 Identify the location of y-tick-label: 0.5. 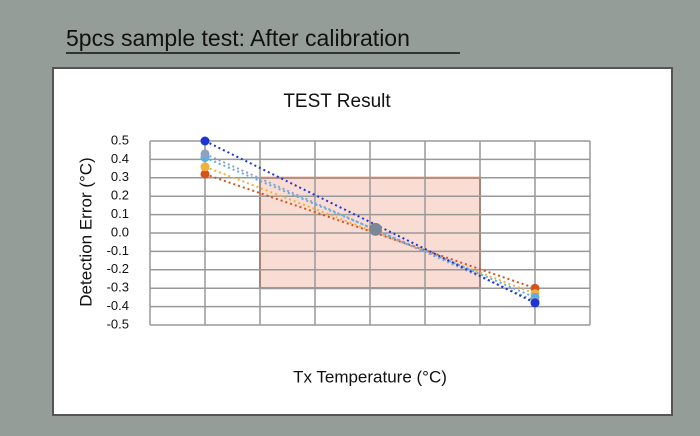
(120, 139).